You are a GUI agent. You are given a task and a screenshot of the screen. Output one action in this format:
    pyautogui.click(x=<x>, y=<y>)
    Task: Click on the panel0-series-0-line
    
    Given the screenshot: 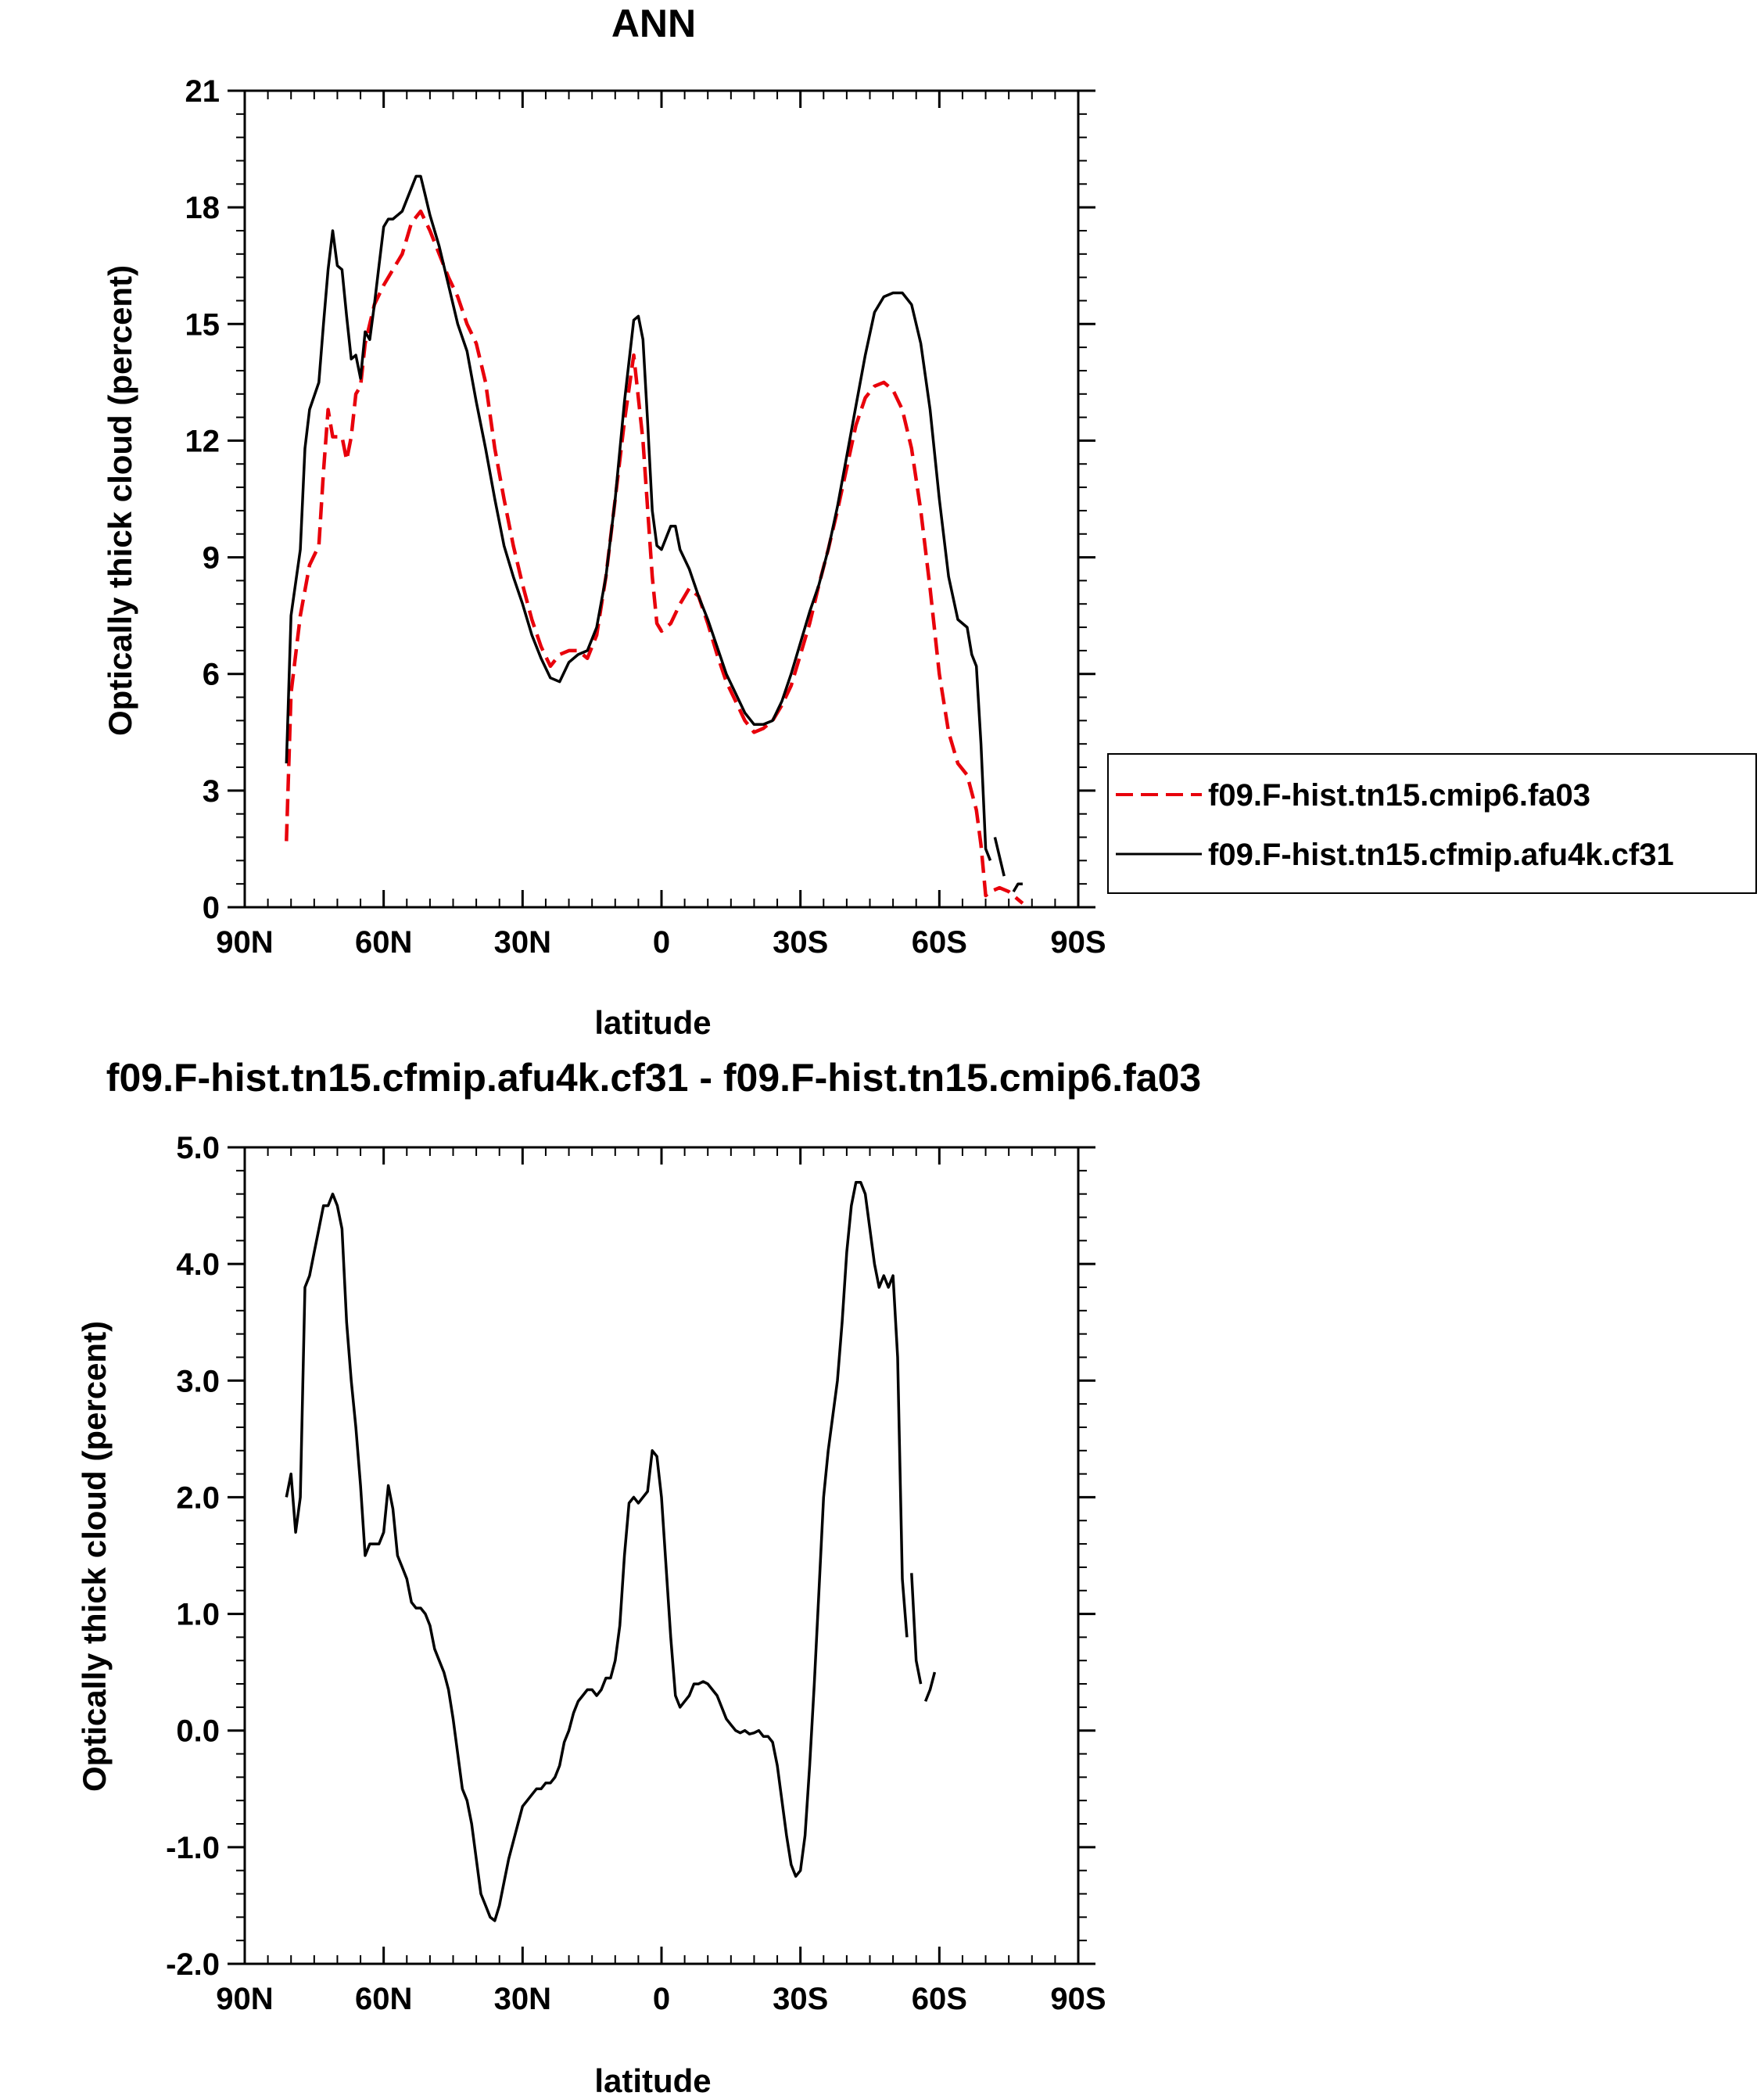 What is the action you would take?
    pyautogui.click(x=655, y=557)
    